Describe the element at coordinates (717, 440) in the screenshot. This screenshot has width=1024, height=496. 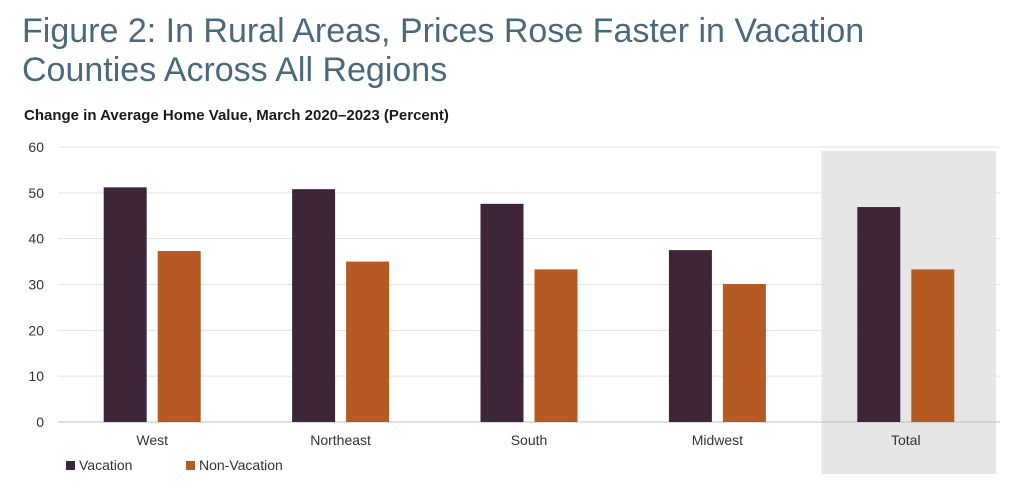
I see `x-category-label: Midwest` at that location.